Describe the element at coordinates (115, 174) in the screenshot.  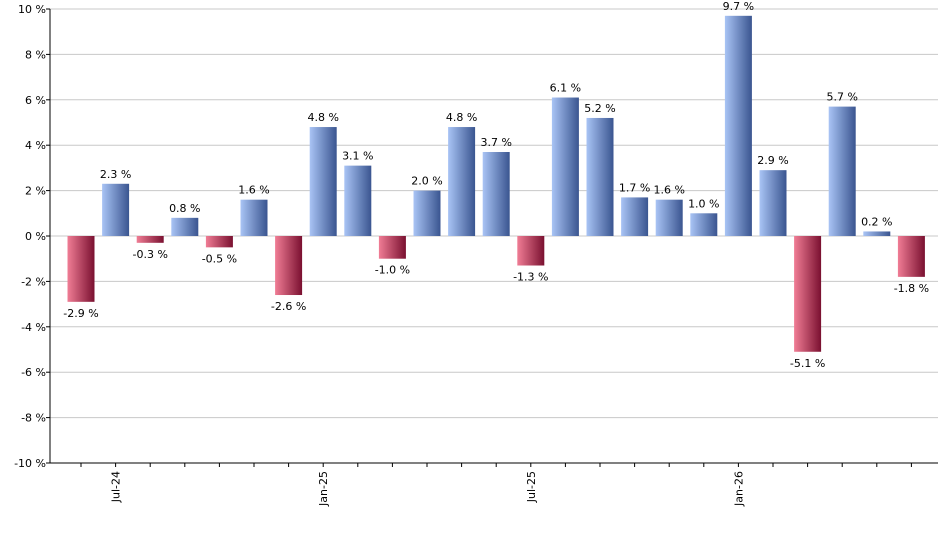
I see `bar-value-label: 2.3 %` at that location.